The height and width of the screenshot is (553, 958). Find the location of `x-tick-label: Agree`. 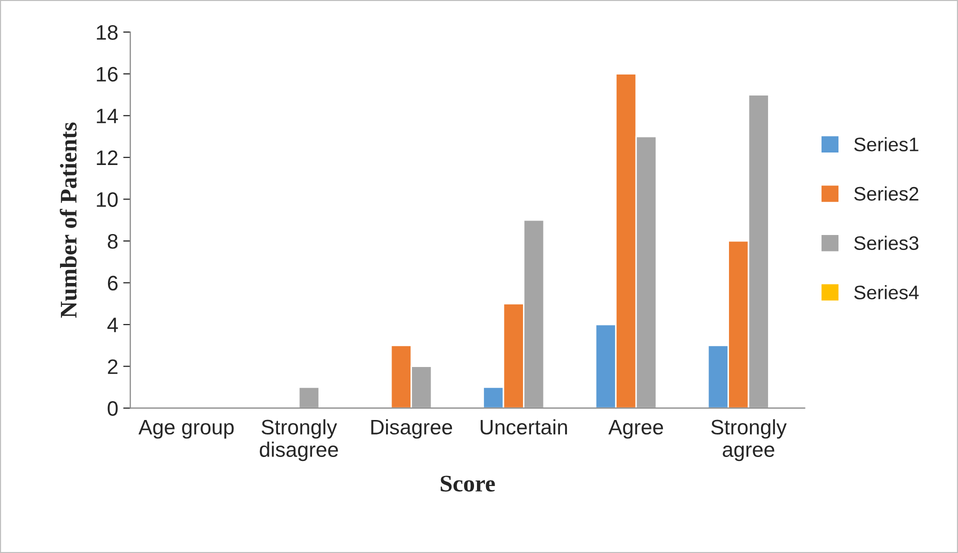

x-tick-label: Agree is located at coordinates (635, 429).